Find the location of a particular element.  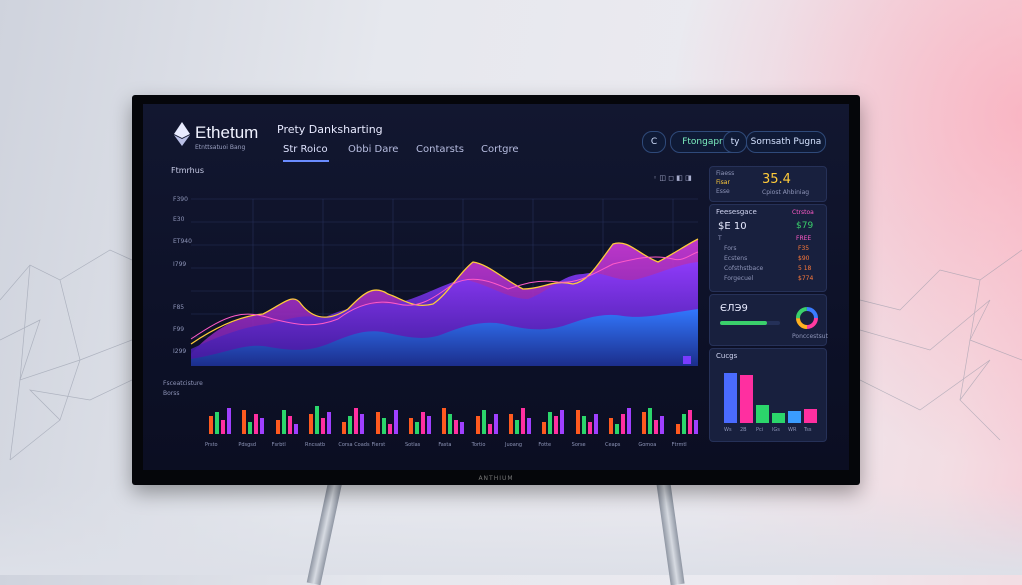

list-row-label: Cofsthstbace is located at coordinates (744, 268).